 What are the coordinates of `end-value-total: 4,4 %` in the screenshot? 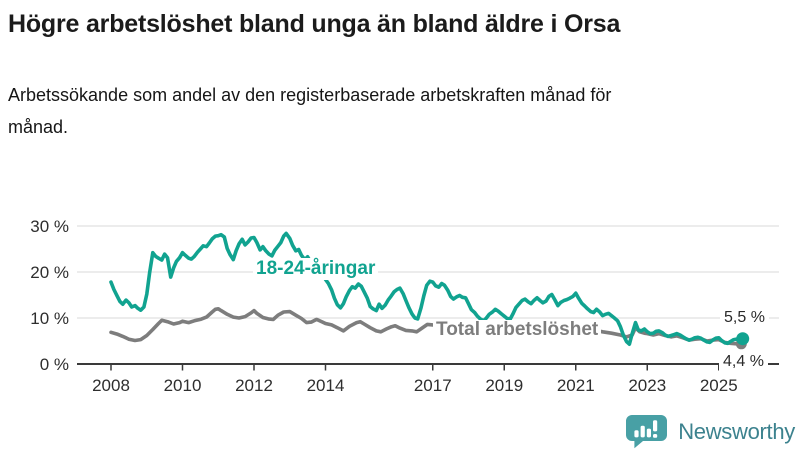 It's located at (743, 362).